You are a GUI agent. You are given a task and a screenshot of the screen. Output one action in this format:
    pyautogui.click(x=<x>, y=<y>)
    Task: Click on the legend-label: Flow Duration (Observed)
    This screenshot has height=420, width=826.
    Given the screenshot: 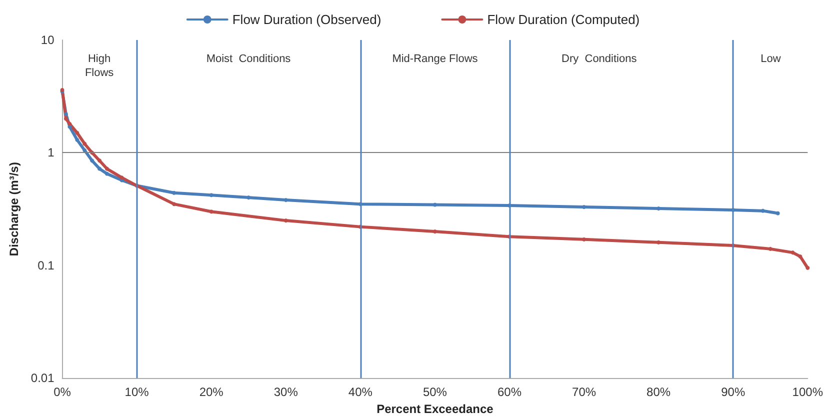 What is the action you would take?
    pyautogui.click(x=307, y=19)
    